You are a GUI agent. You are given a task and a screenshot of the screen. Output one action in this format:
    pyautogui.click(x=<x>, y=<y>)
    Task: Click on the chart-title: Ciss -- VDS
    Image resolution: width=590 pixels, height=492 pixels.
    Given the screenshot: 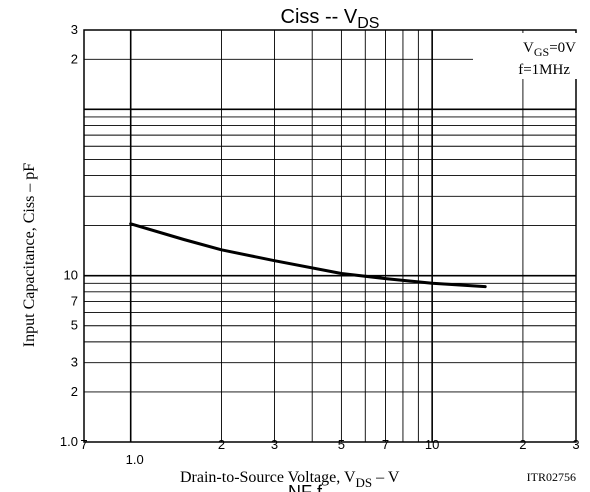 What is the action you would take?
    pyautogui.click(x=330, y=19)
    